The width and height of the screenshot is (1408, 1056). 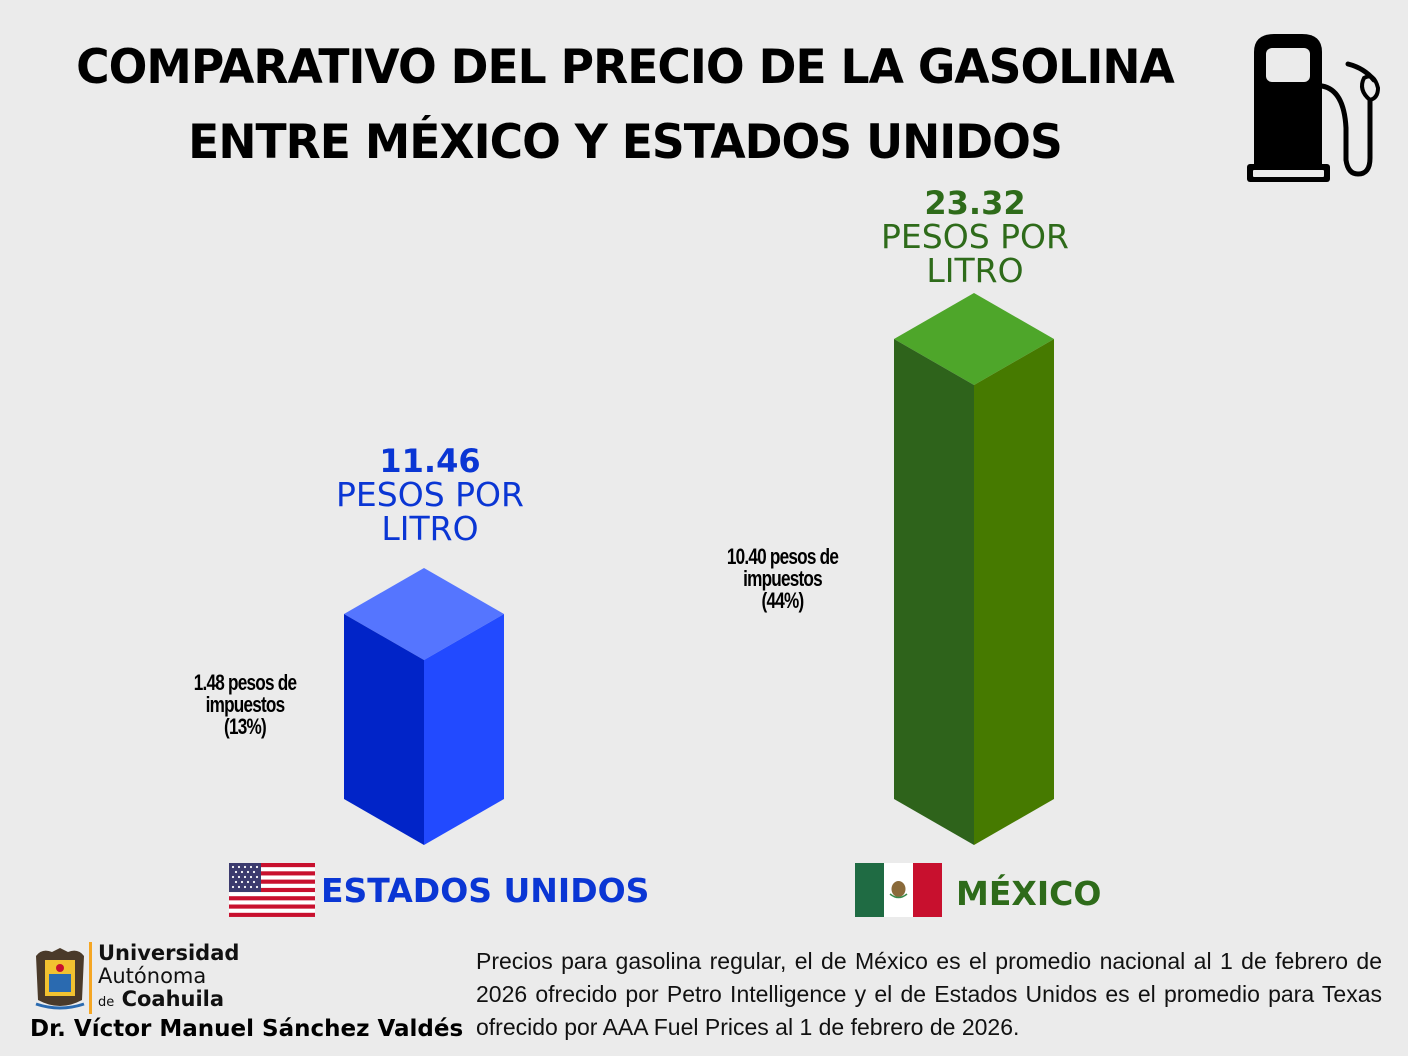 What do you see at coordinates (169, 953) in the screenshot?
I see `university-line-1: Universidad` at bounding box center [169, 953].